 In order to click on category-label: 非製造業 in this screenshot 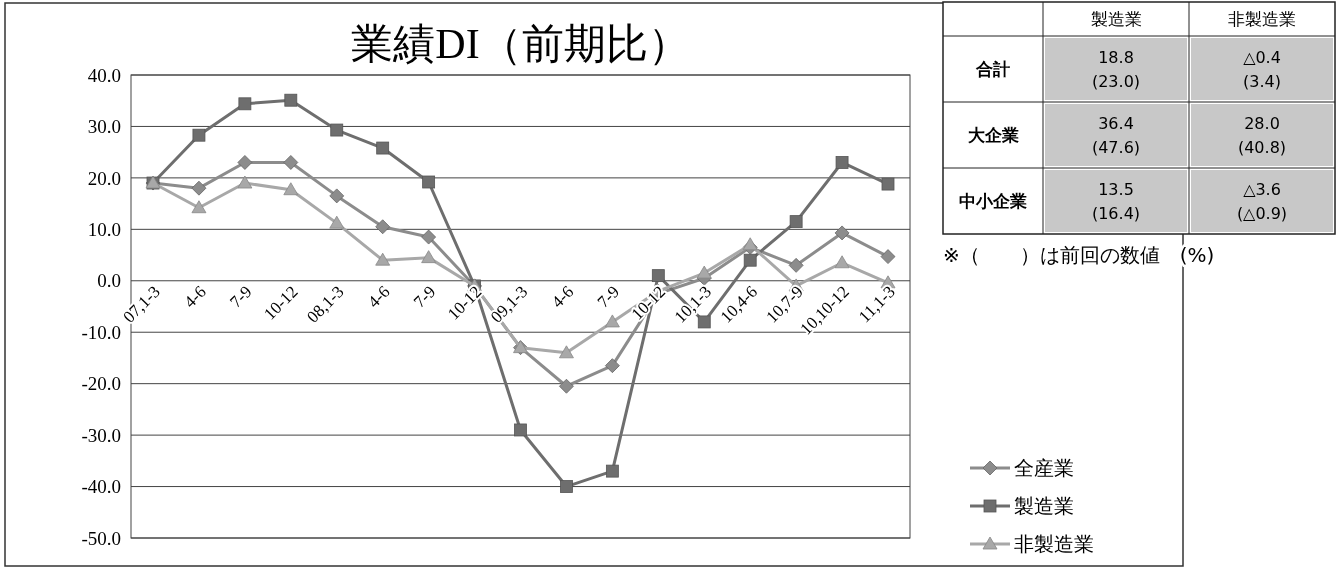, I will do `click(1262, 18)`.